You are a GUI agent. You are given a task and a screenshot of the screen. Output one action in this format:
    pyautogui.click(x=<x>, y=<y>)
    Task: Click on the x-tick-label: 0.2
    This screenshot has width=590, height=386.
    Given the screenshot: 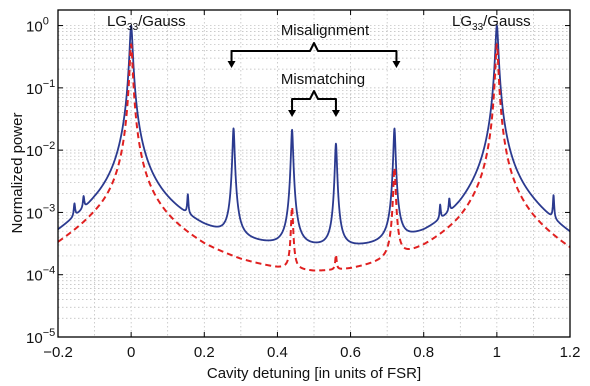 What is the action you would take?
    pyautogui.click(x=204, y=352)
    